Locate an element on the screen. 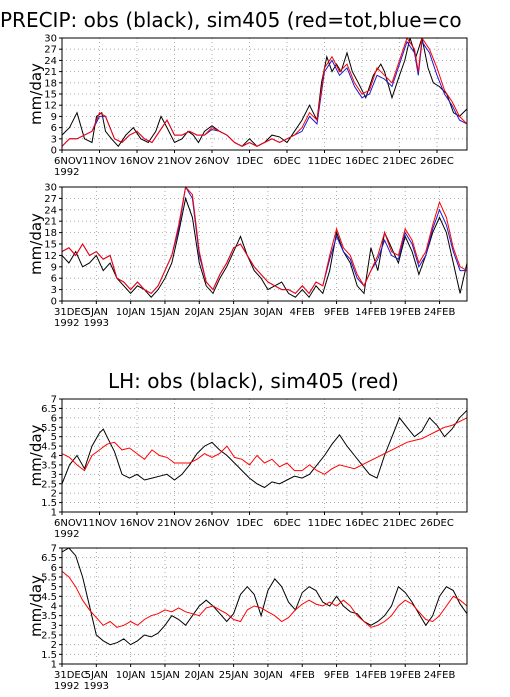  x-tick-label: 6NOV is located at coordinates (68, 523).